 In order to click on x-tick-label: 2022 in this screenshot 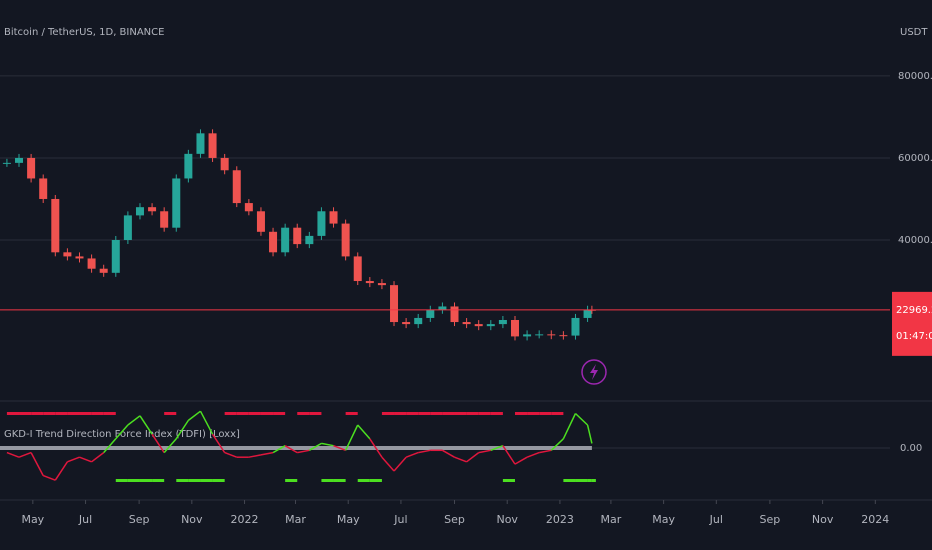, I will do `click(245, 519)`.